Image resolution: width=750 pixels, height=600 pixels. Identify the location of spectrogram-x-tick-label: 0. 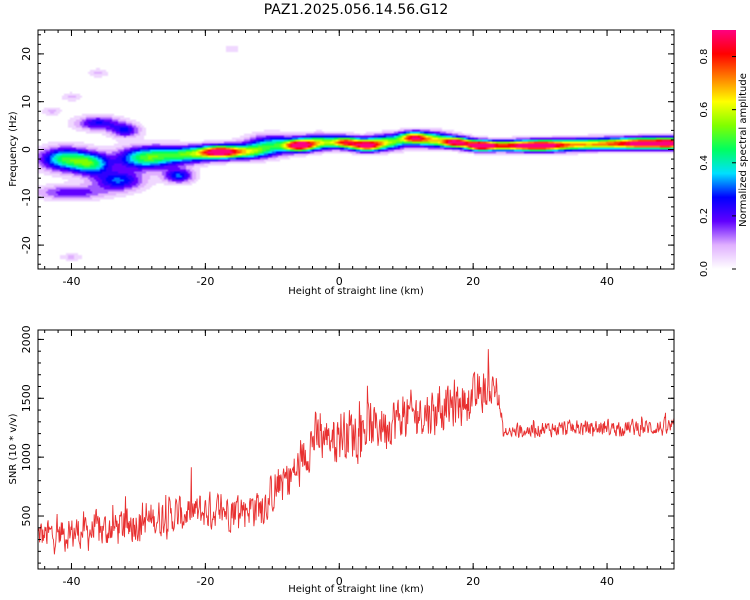
(339, 281).